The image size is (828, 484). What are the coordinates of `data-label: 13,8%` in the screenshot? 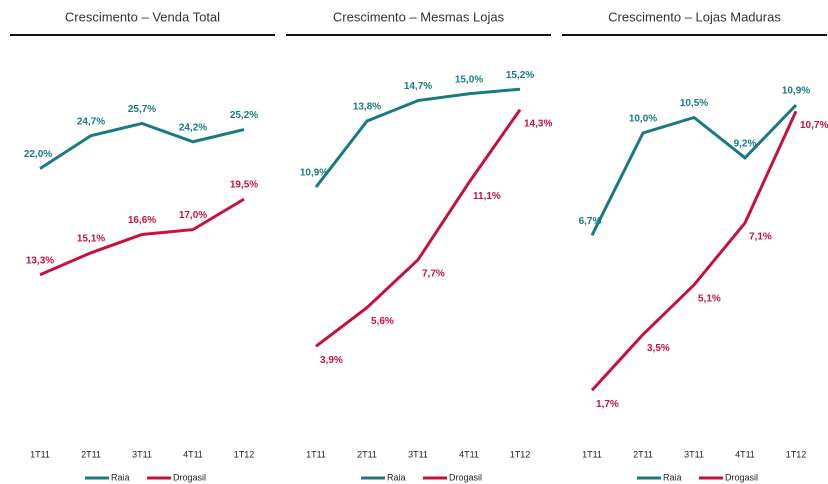 It's located at (367, 107).